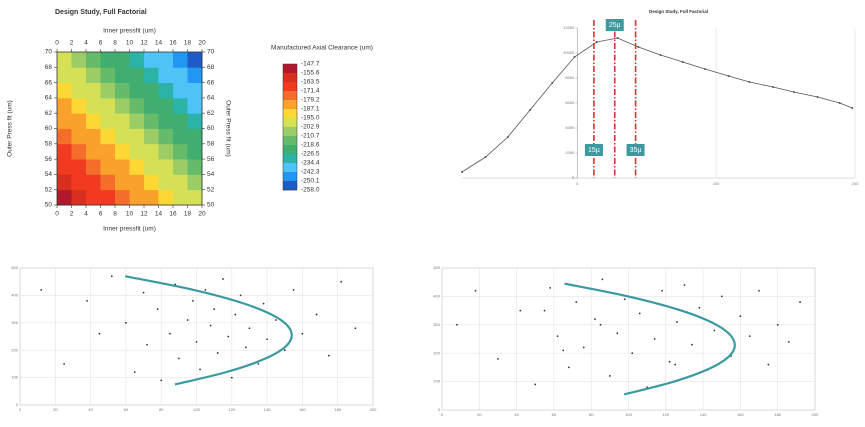 This screenshot has height=427, width=865. Describe the element at coordinates (10, 128) in the screenshot. I see `y-axis-label: Outer Press fit (um)` at that location.